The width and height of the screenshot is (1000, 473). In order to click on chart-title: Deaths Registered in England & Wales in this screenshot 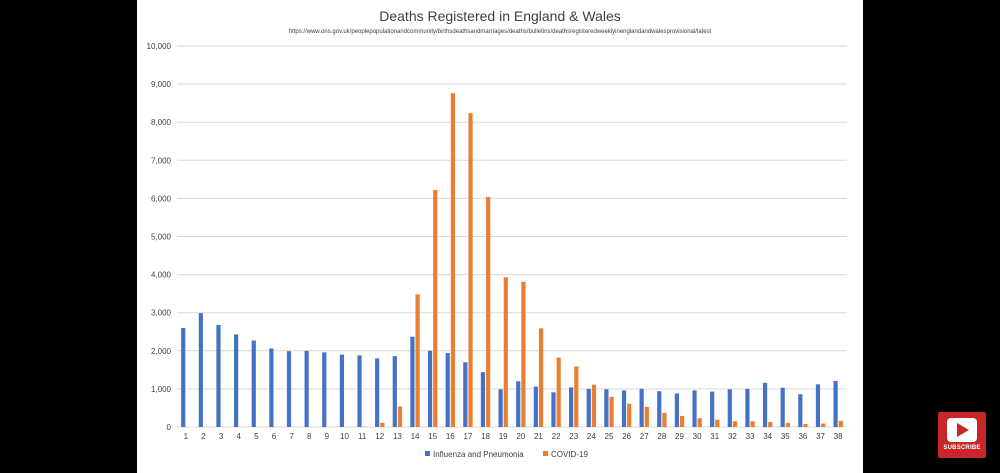, I will do `click(500, 16)`.